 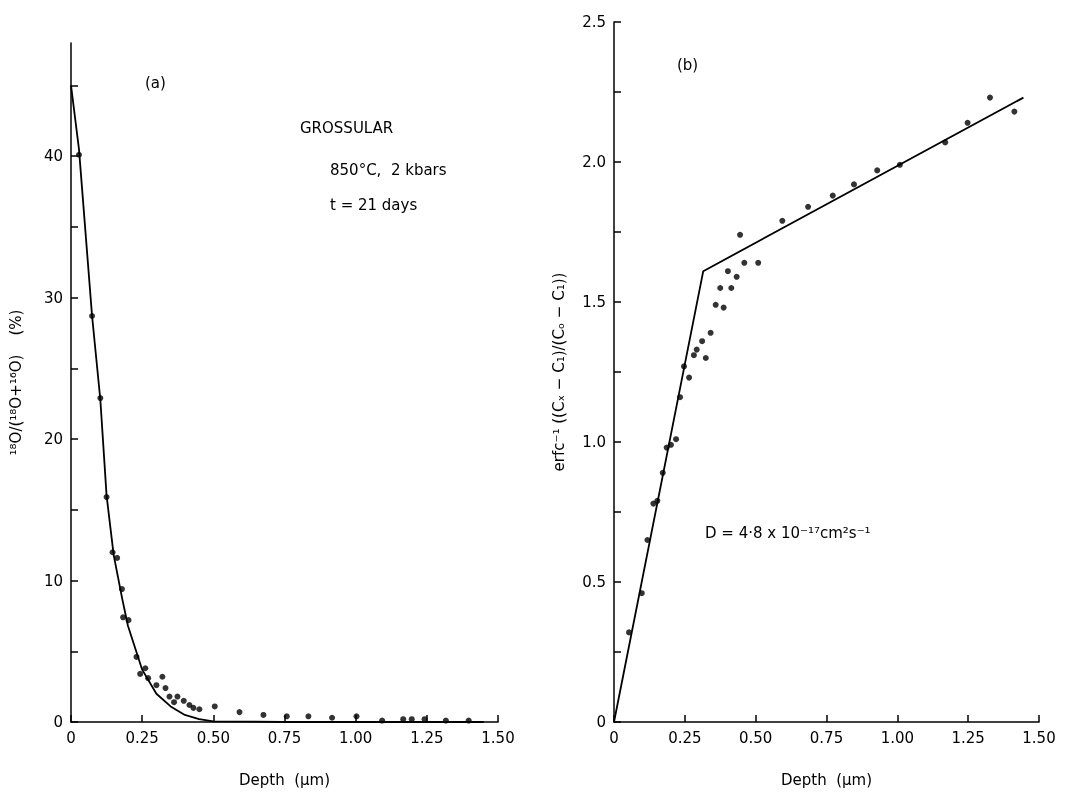 What do you see at coordinates (594, 162) in the screenshot?
I see `y-tick-label: 2.0` at bounding box center [594, 162].